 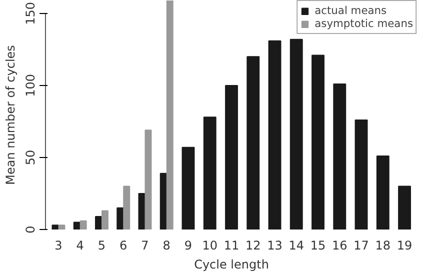 I want to click on x-tick-label: 4, so click(x=80, y=245).